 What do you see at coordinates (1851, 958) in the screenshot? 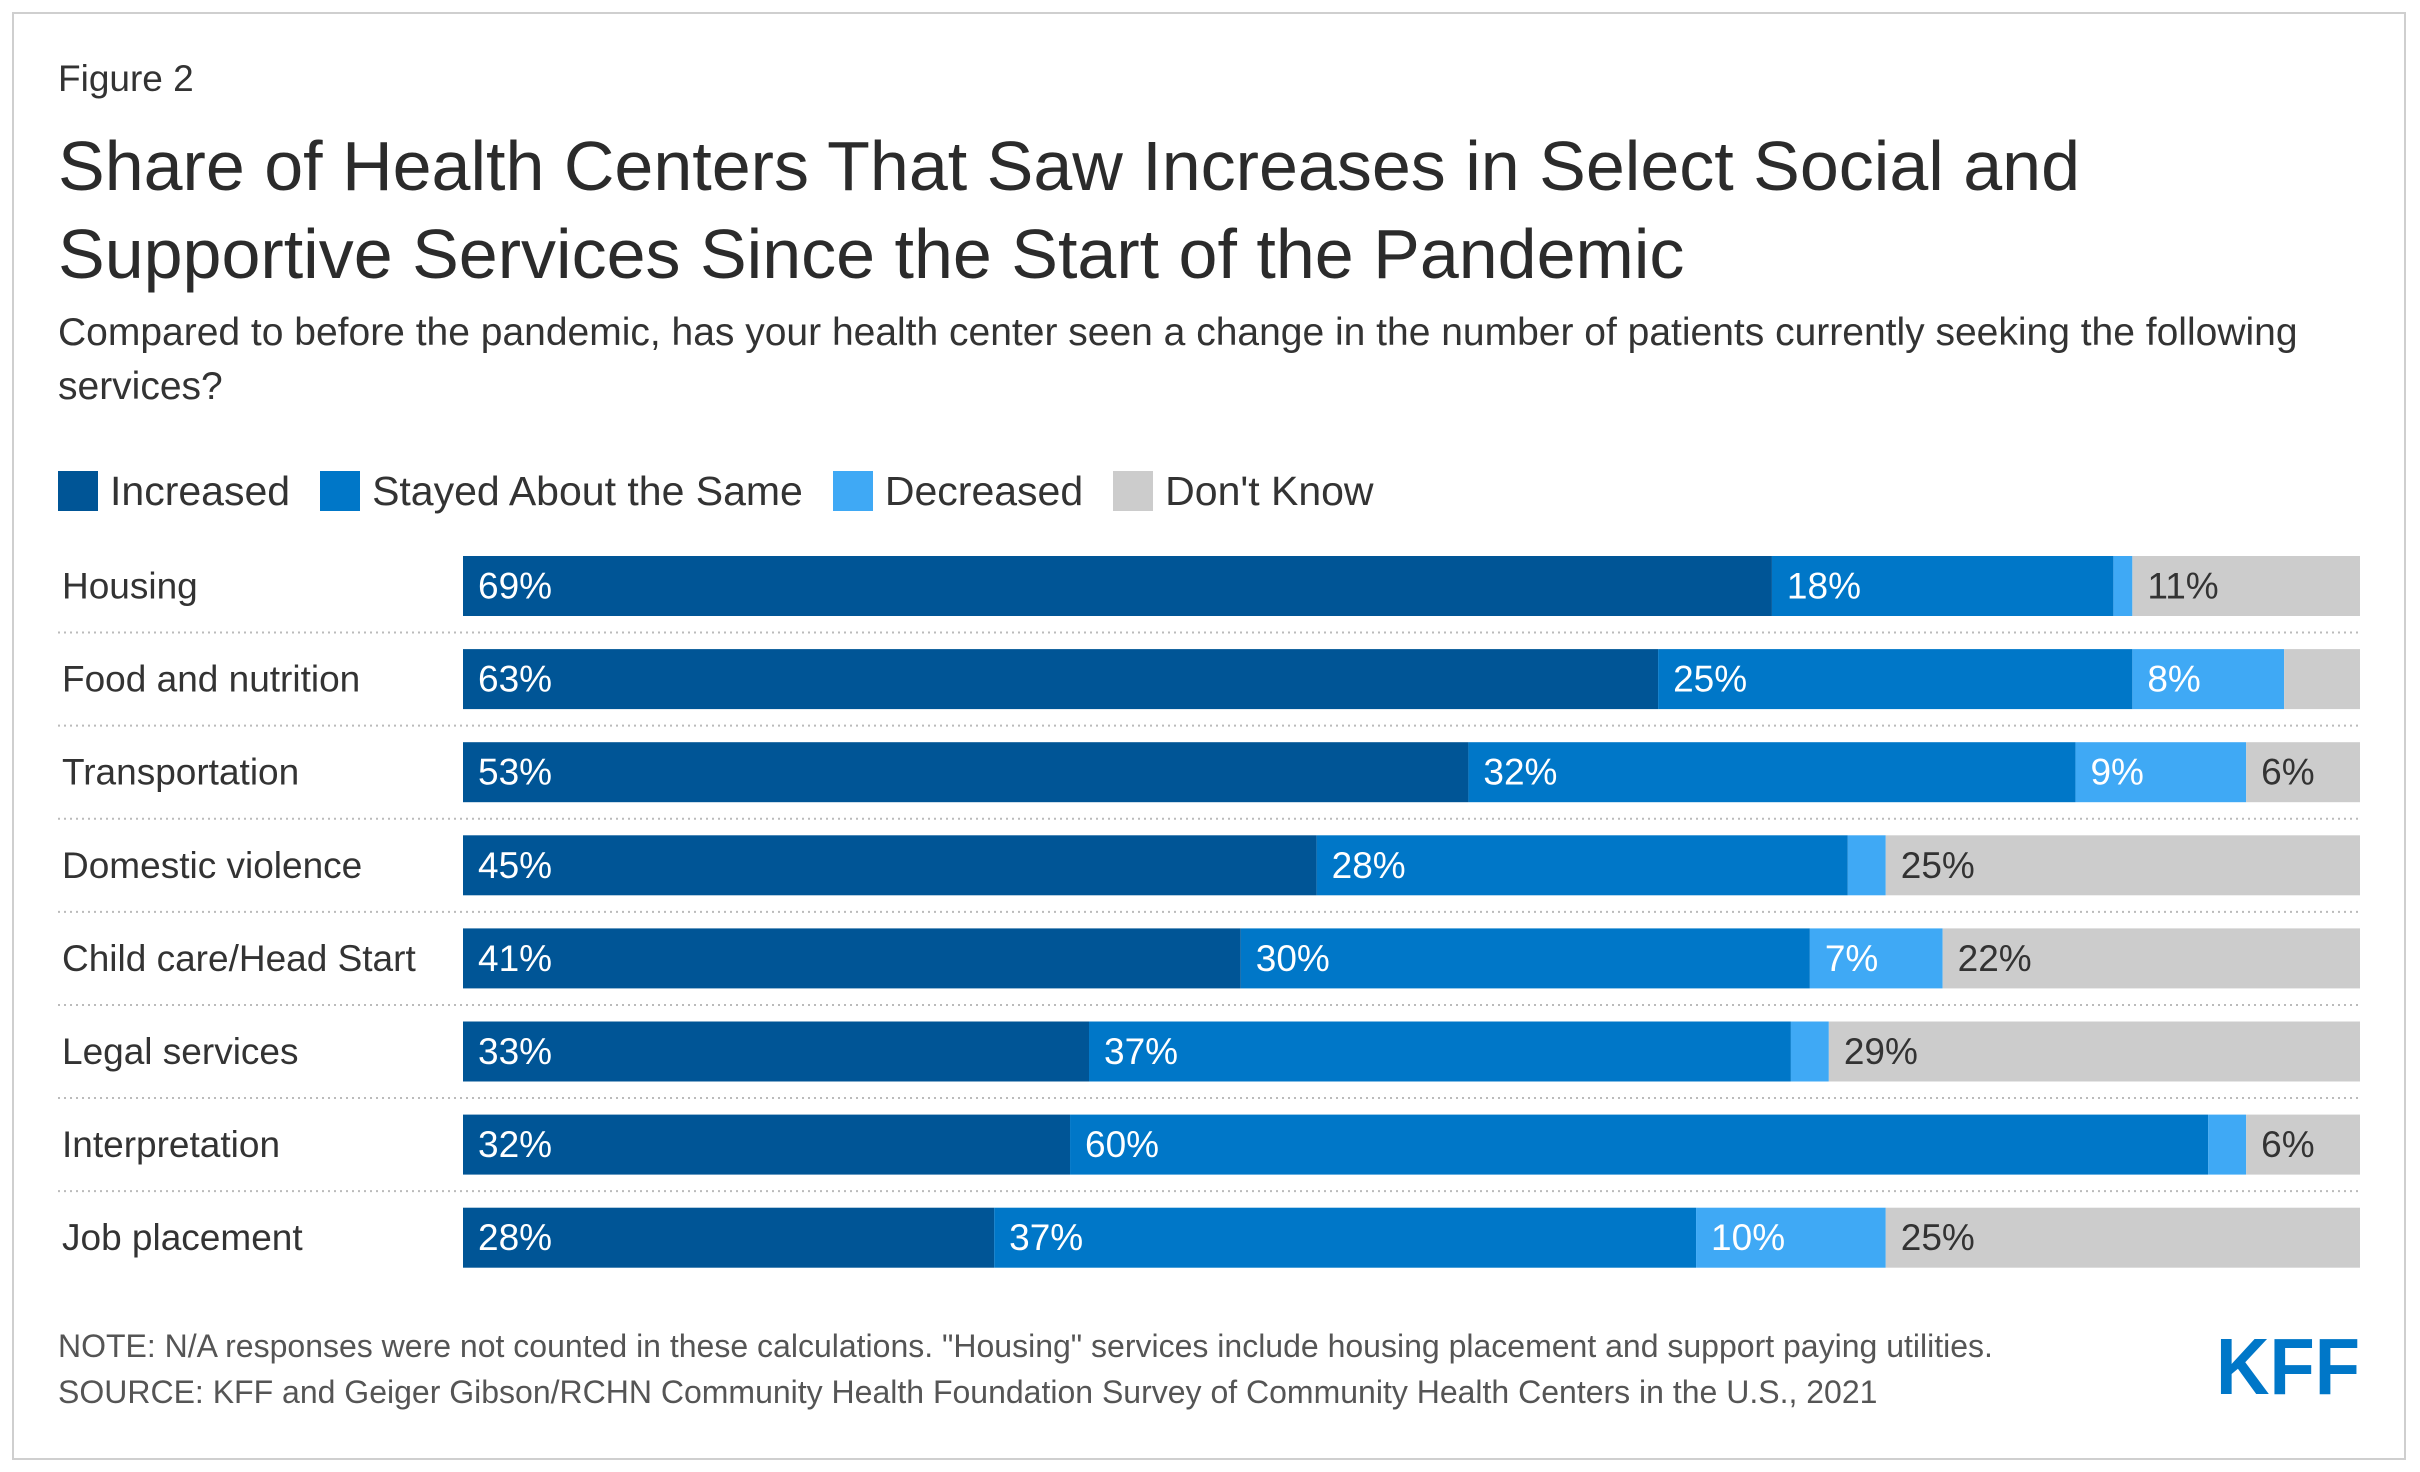
I see `data-label-child-care-head-start-2: 7%` at bounding box center [1851, 958].